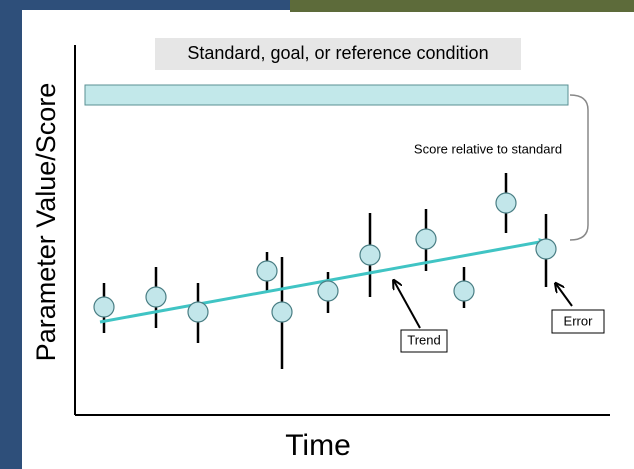 This screenshot has width=634, height=469. What do you see at coordinates (323, 281) in the screenshot?
I see `trend-arrow` at bounding box center [323, 281].